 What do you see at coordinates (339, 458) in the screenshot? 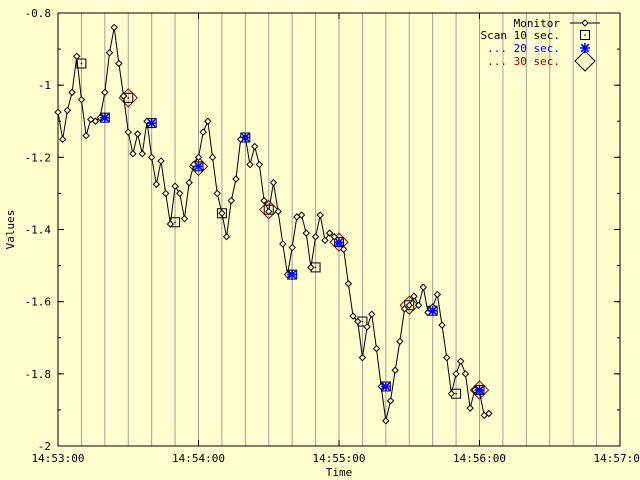
I see `x-tick-label: 14:55:00` at bounding box center [339, 458].